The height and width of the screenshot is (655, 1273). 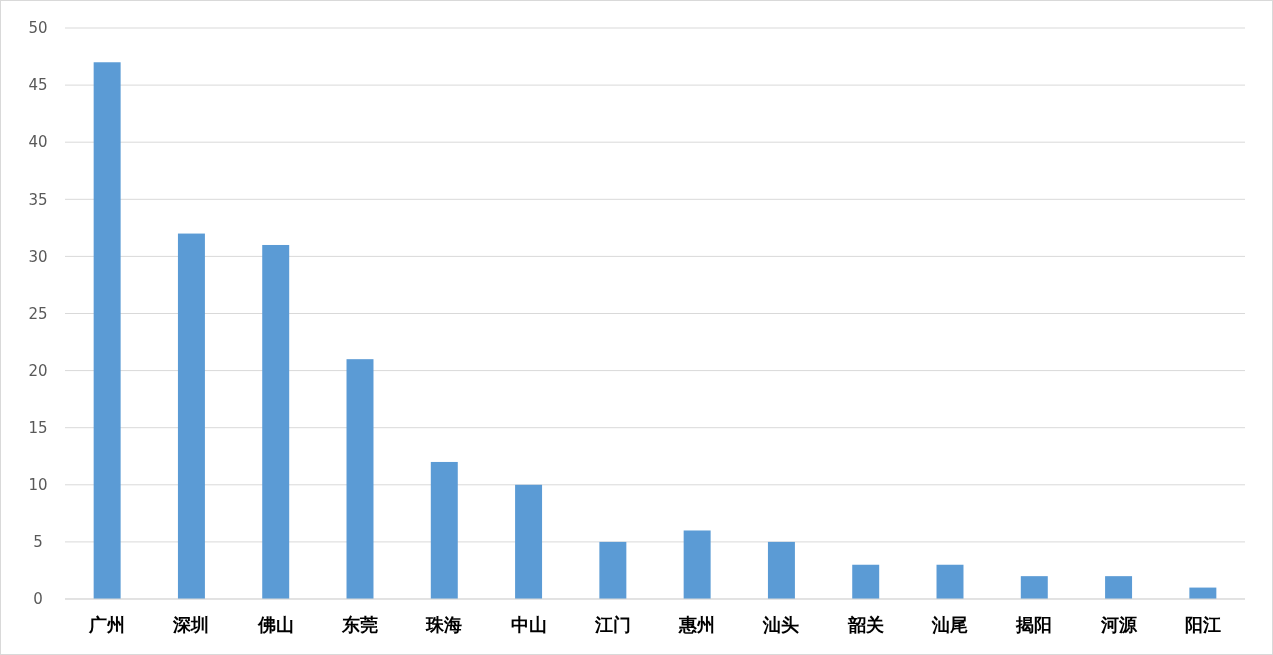 I want to click on x-tick-label: 汕头, so click(x=781, y=625).